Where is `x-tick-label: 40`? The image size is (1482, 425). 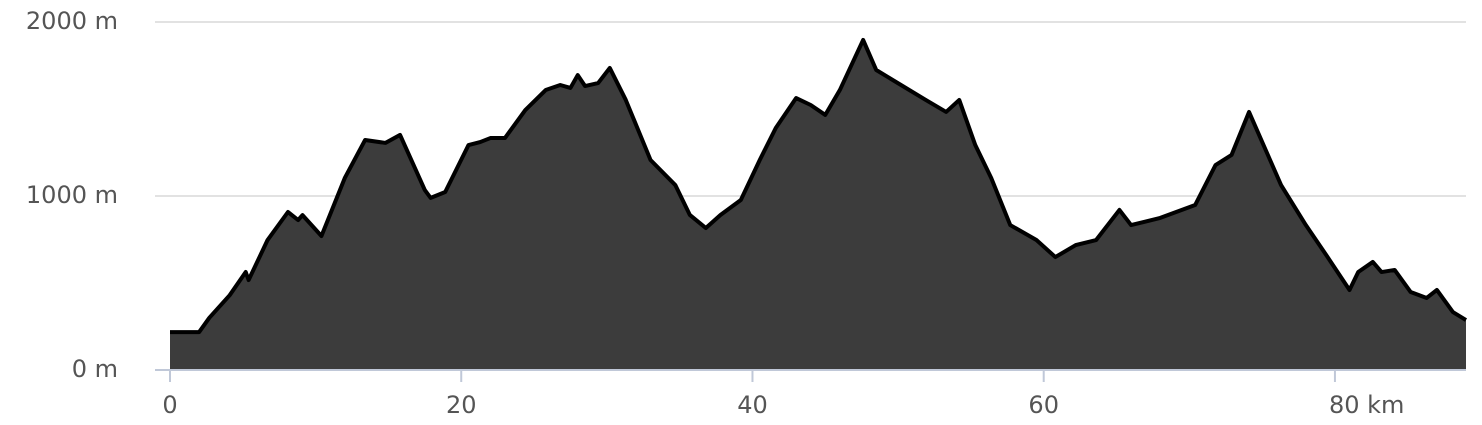 x-tick-label: 40 is located at coordinates (752, 405).